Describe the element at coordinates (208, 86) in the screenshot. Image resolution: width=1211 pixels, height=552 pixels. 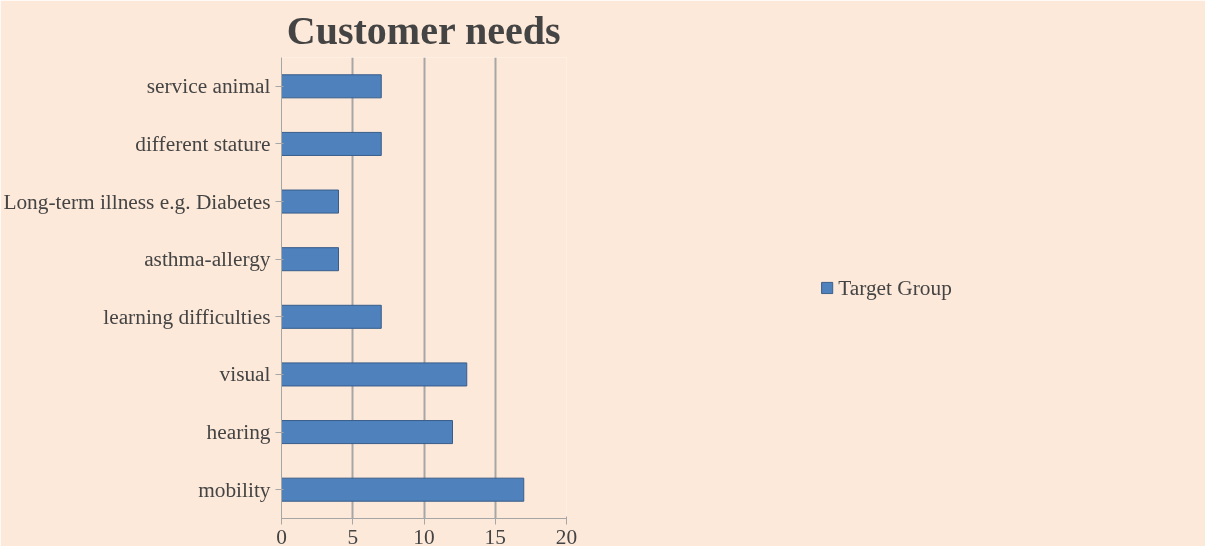
I see `y-tick-label: service animal` at that location.